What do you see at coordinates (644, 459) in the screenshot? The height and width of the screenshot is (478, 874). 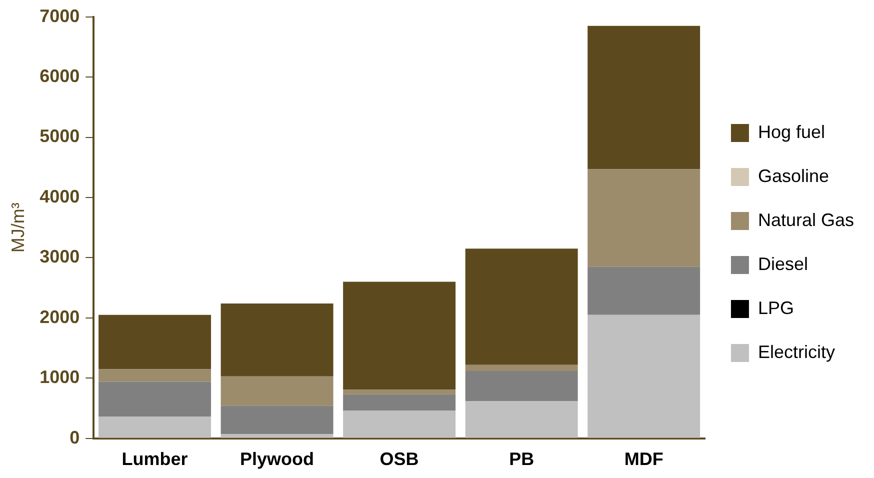 I see `x-tick-label: MDF` at bounding box center [644, 459].